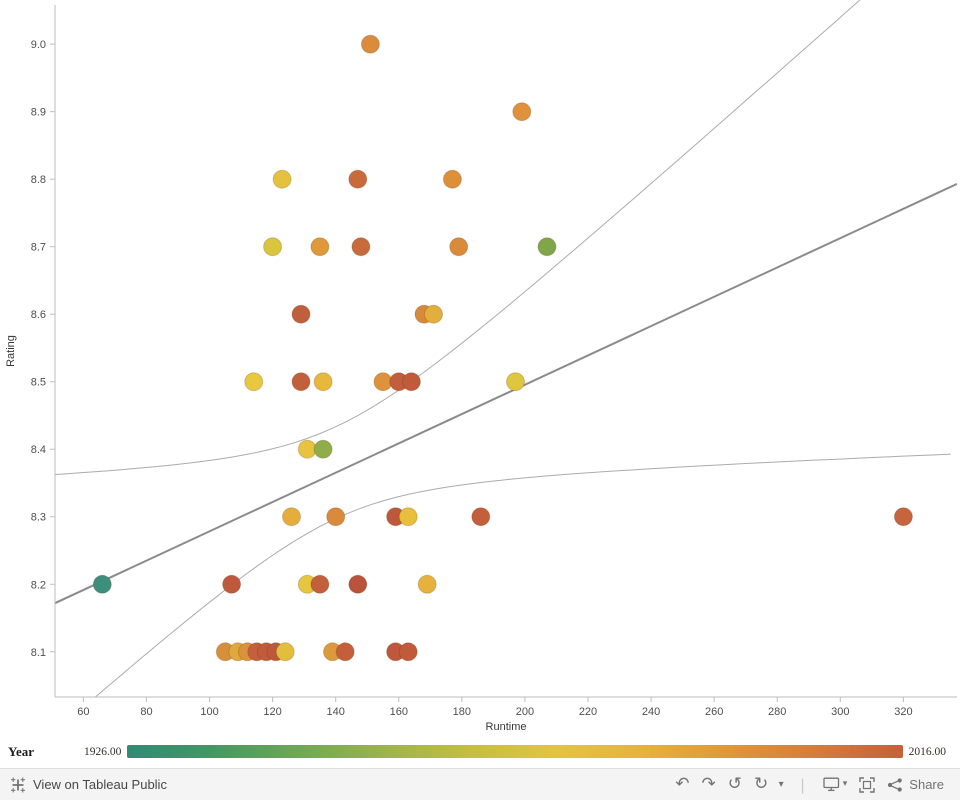  Describe the element at coordinates (831, 784) in the screenshot. I see `monitor-icon` at that location.